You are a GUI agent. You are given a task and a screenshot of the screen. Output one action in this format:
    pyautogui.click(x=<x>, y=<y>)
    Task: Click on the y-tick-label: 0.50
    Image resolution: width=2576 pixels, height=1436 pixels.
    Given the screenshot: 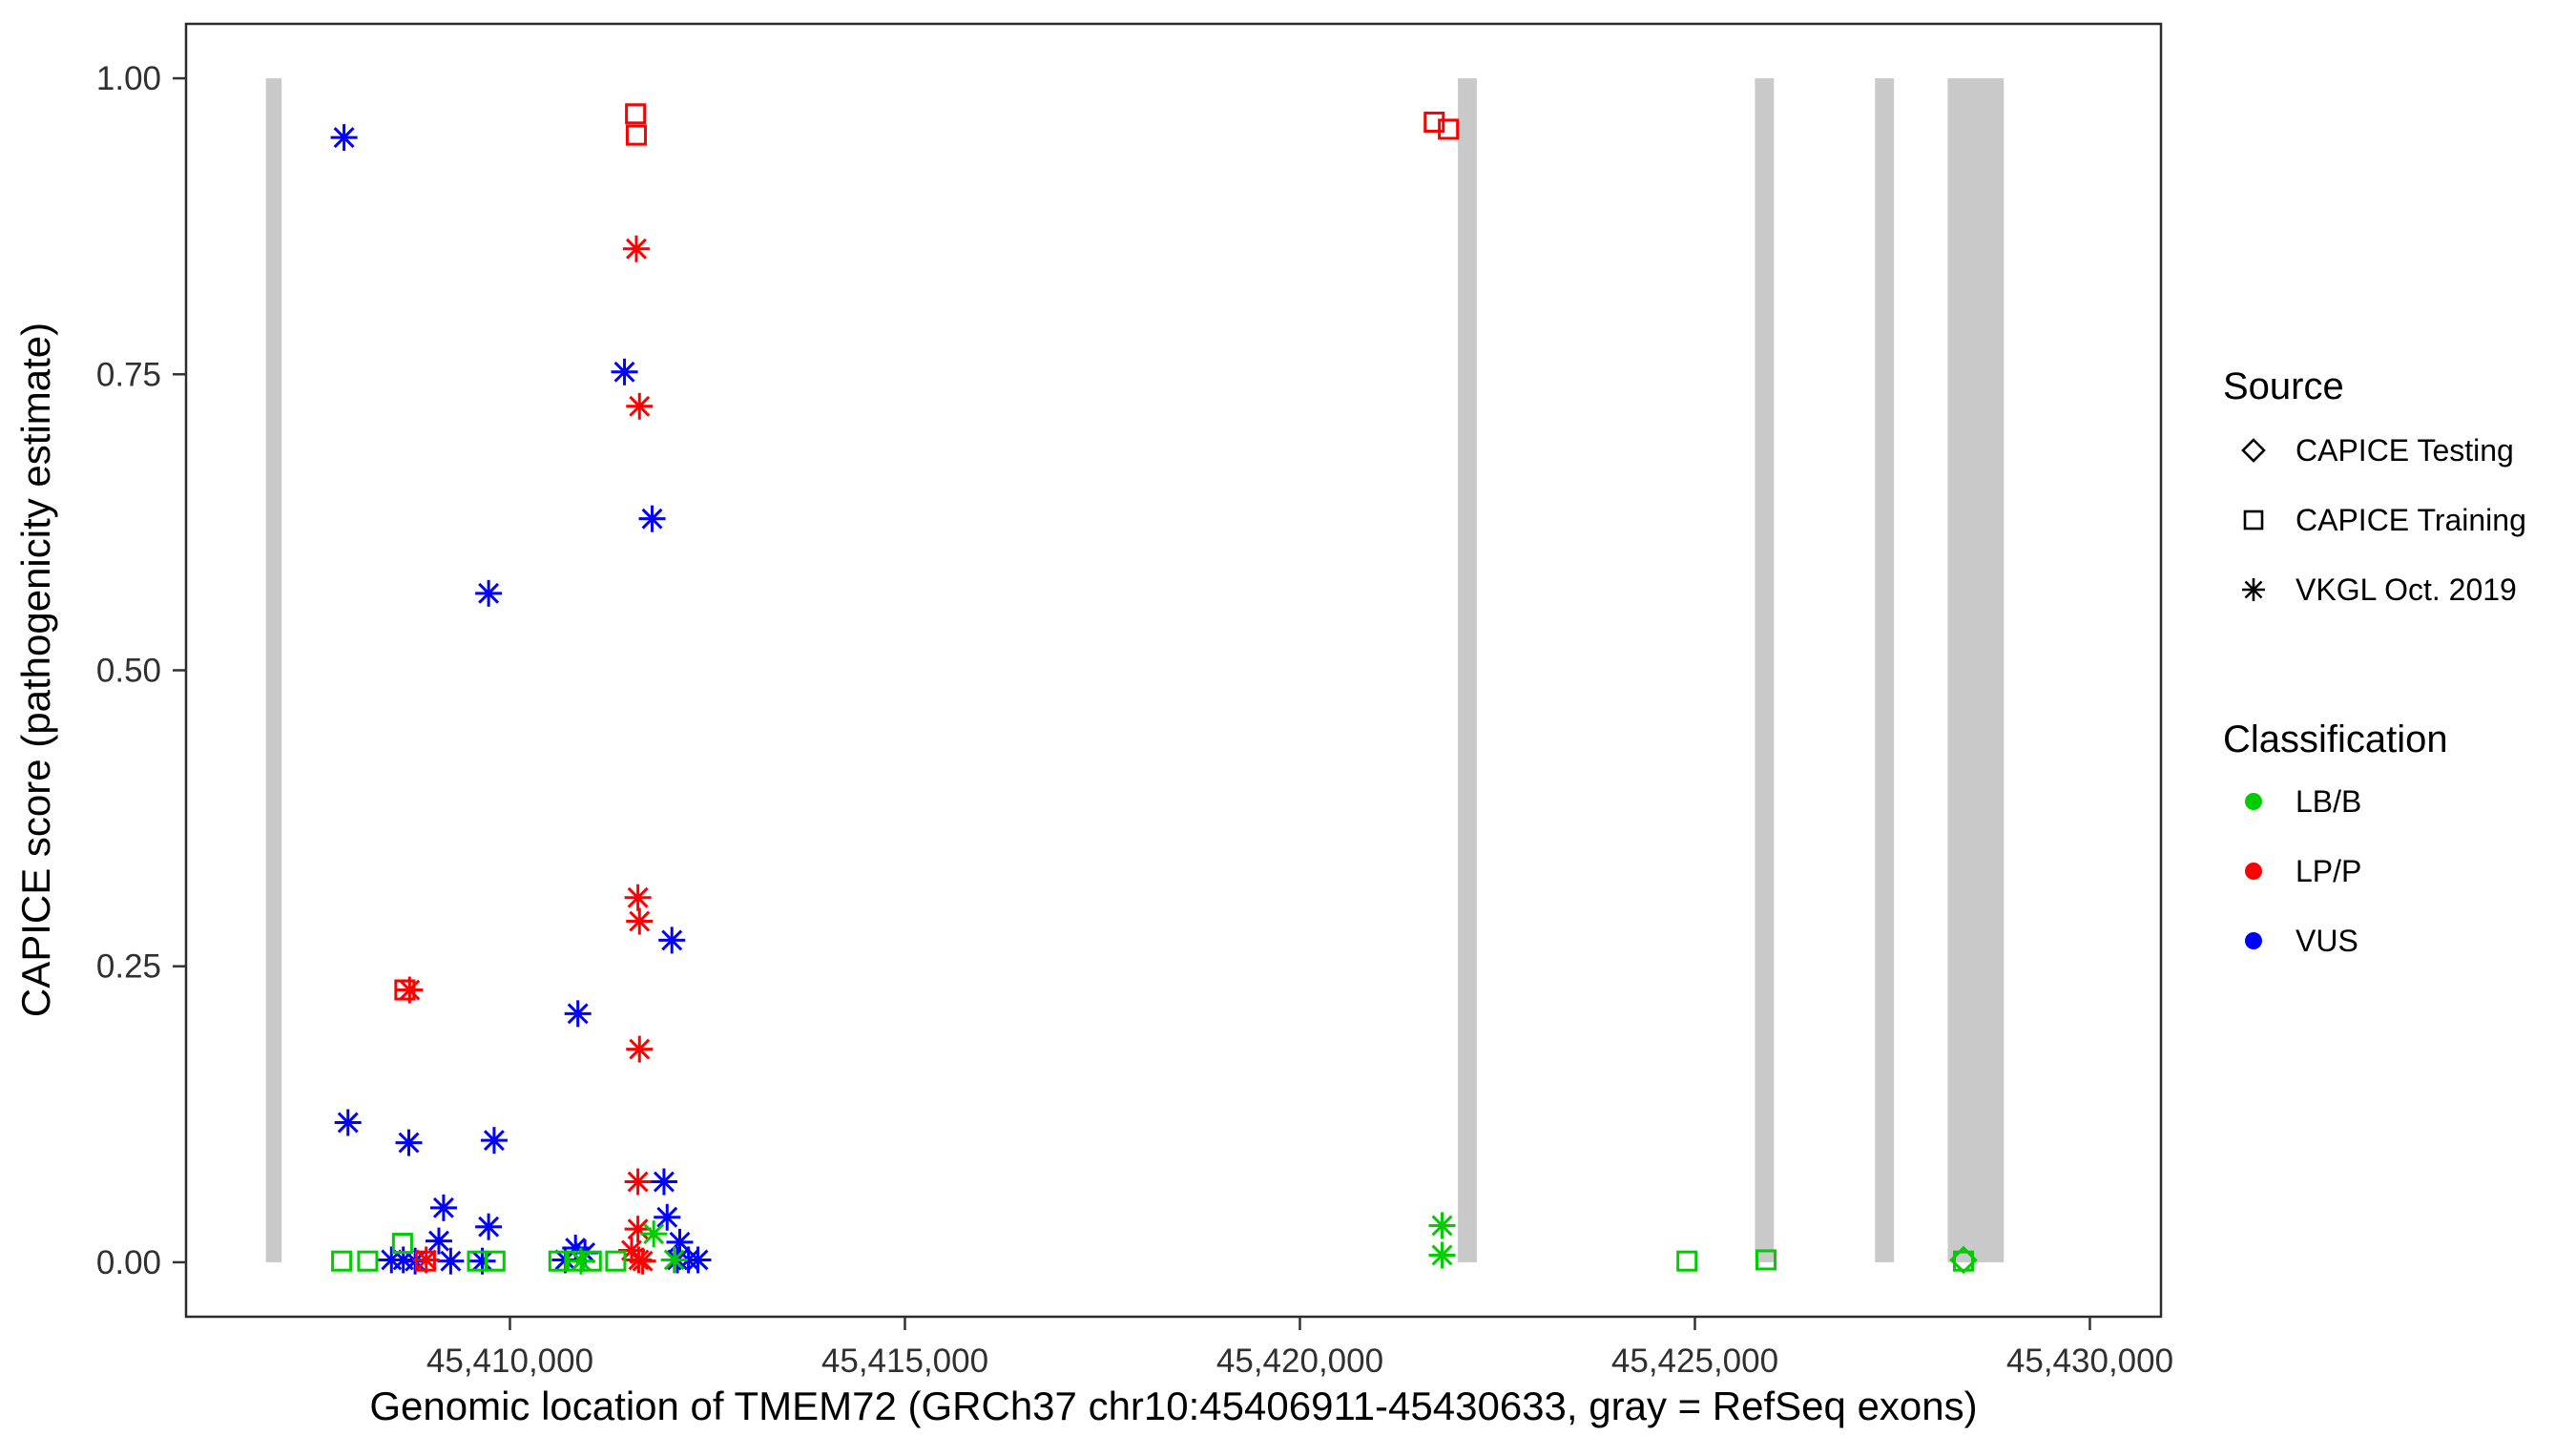 What is the action you would take?
    pyautogui.click(x=128, y=671)
    